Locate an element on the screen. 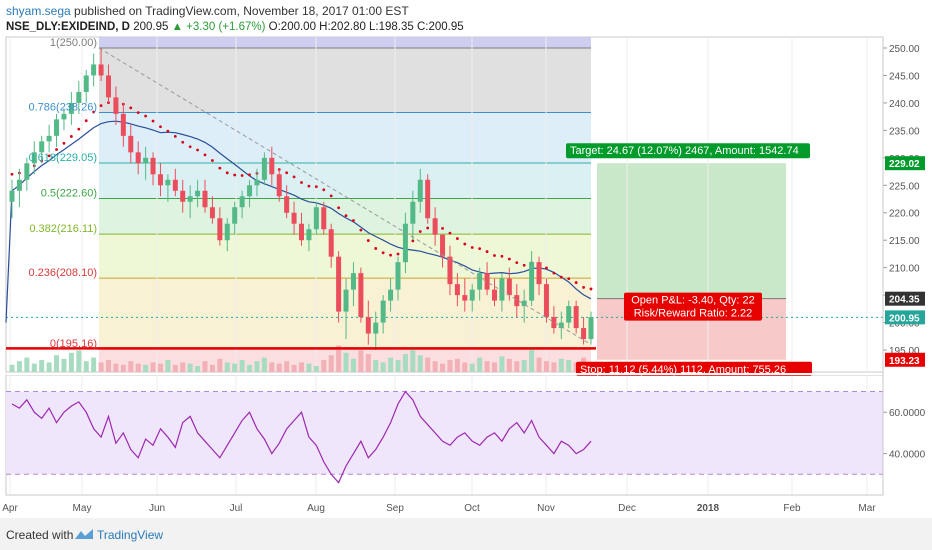 This screenshot has height=550, width=932. x-tick-label: Jun is located at coordinates (157, 508).